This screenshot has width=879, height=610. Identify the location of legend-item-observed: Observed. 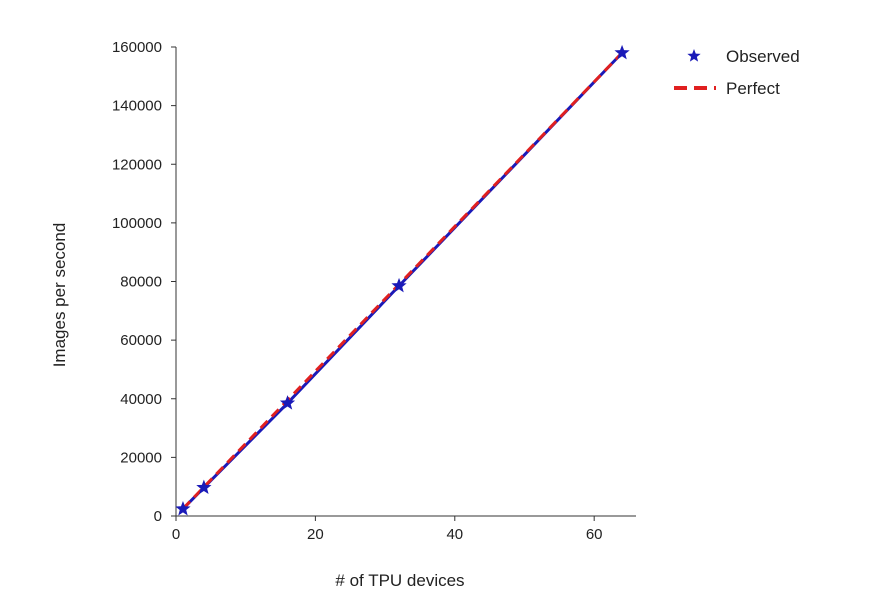
(743, 56).